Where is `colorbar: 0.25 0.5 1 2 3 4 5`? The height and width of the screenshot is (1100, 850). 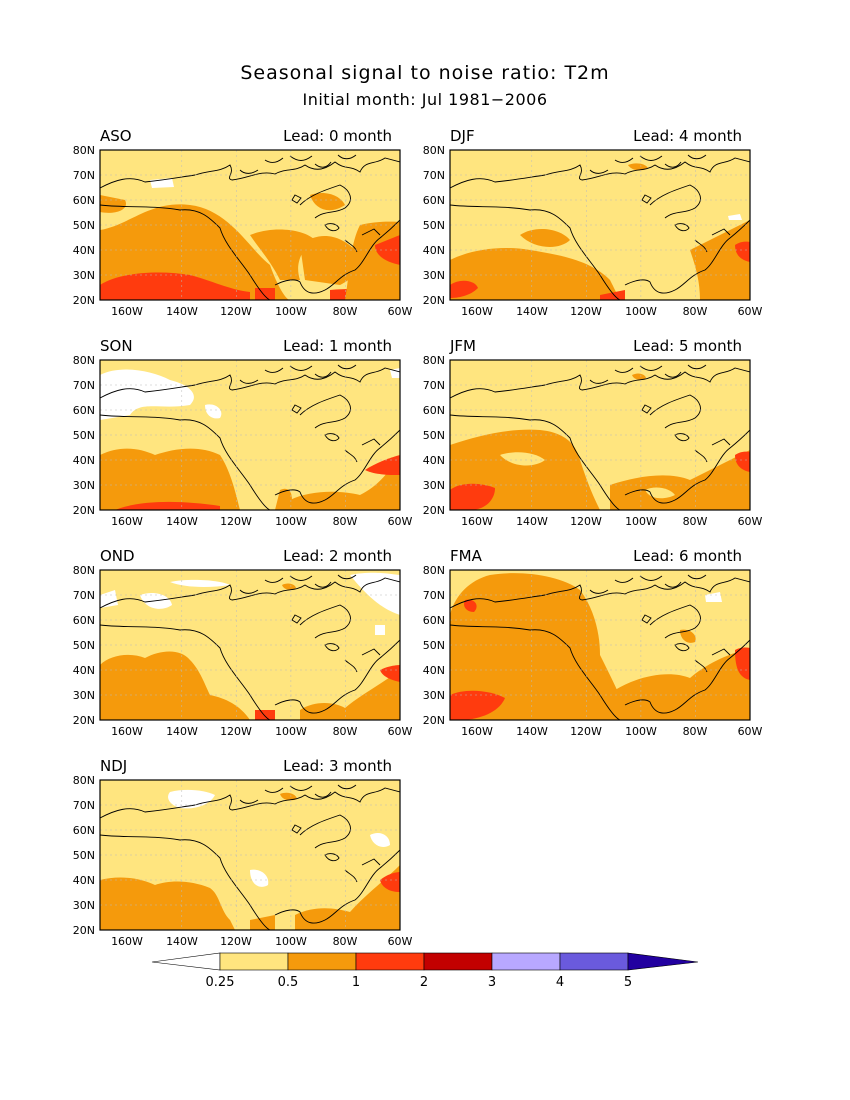 colorbar: 0.25 0.5 1 2 3 4 5 is located at coordinates (425, 971).